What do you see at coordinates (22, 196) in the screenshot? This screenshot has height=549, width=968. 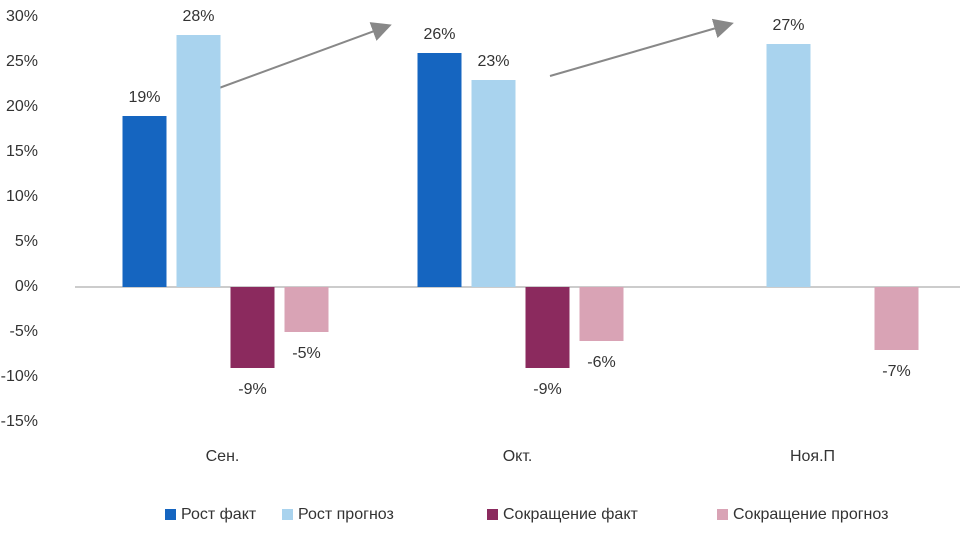 I see `y-tick-label: 10%` at bounding box center [22, 196].